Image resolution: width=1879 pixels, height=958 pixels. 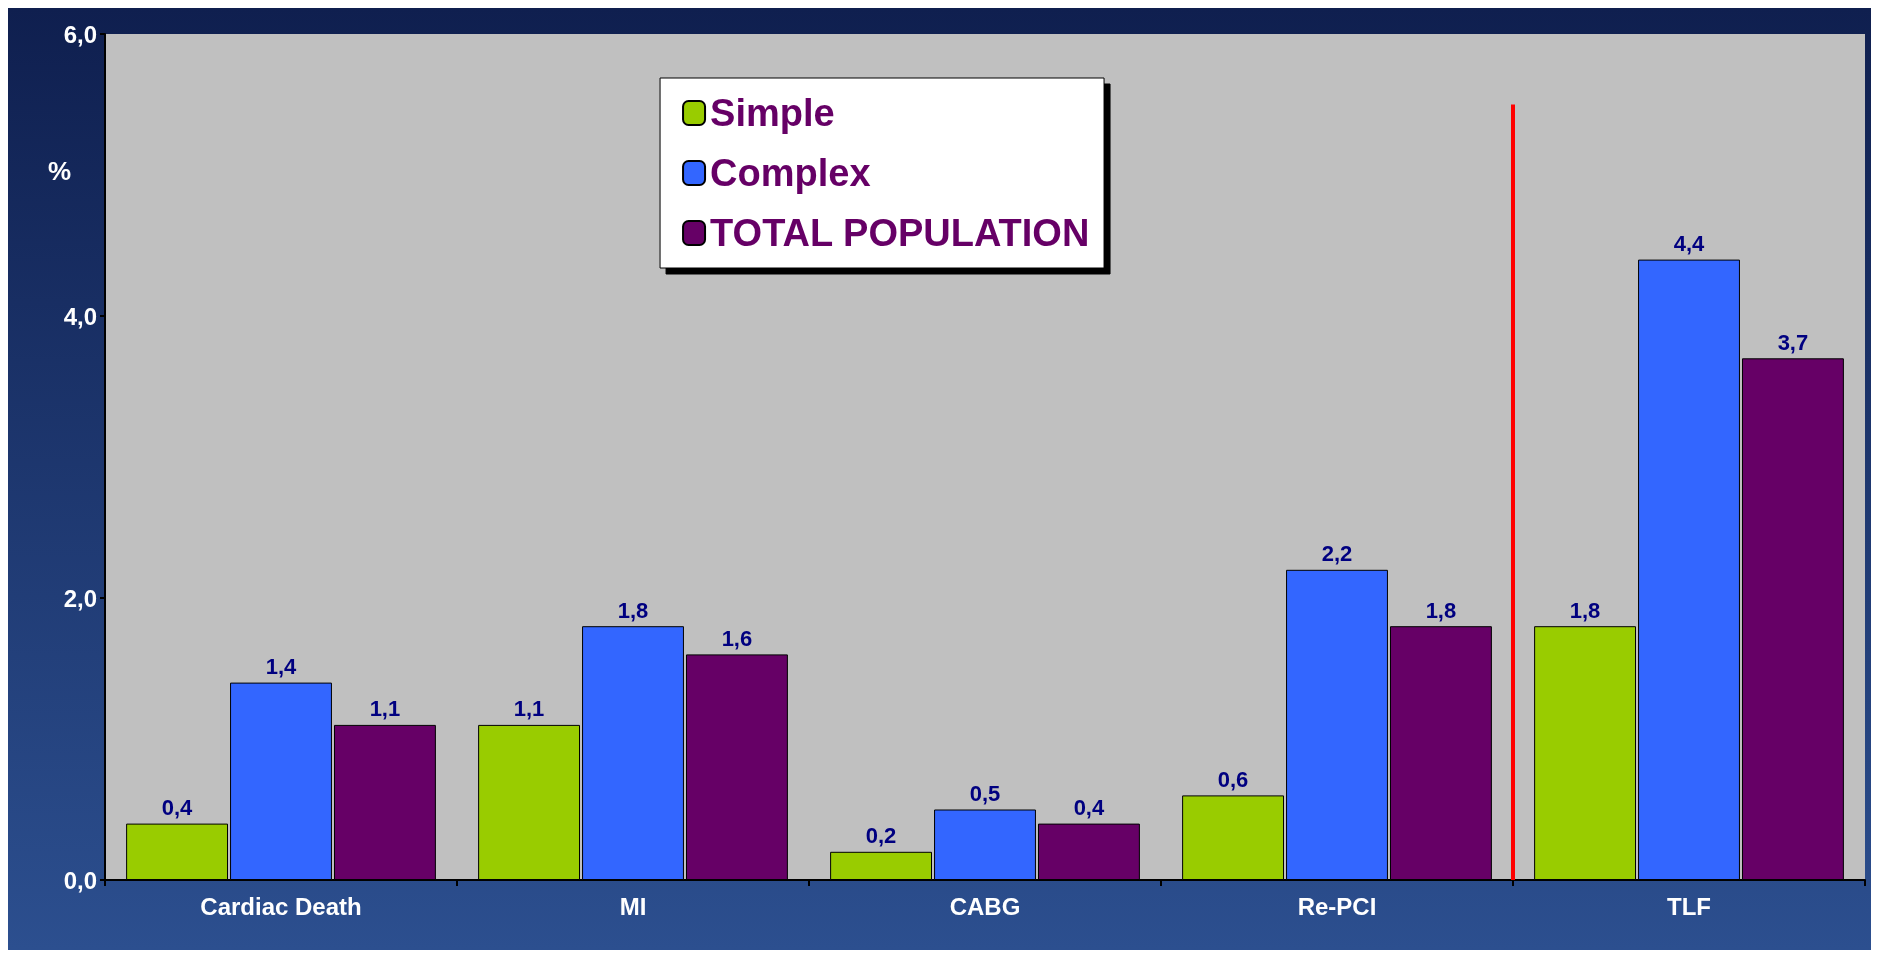 I want to click on data-label: 2,2, so click(x=1337, y=554).